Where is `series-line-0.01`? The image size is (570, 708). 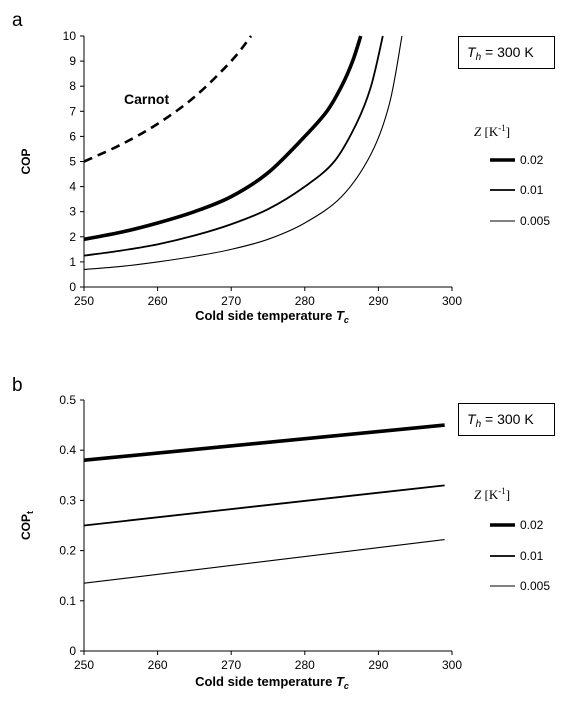
series-line-0.01 is located at coordinates (264, 505).